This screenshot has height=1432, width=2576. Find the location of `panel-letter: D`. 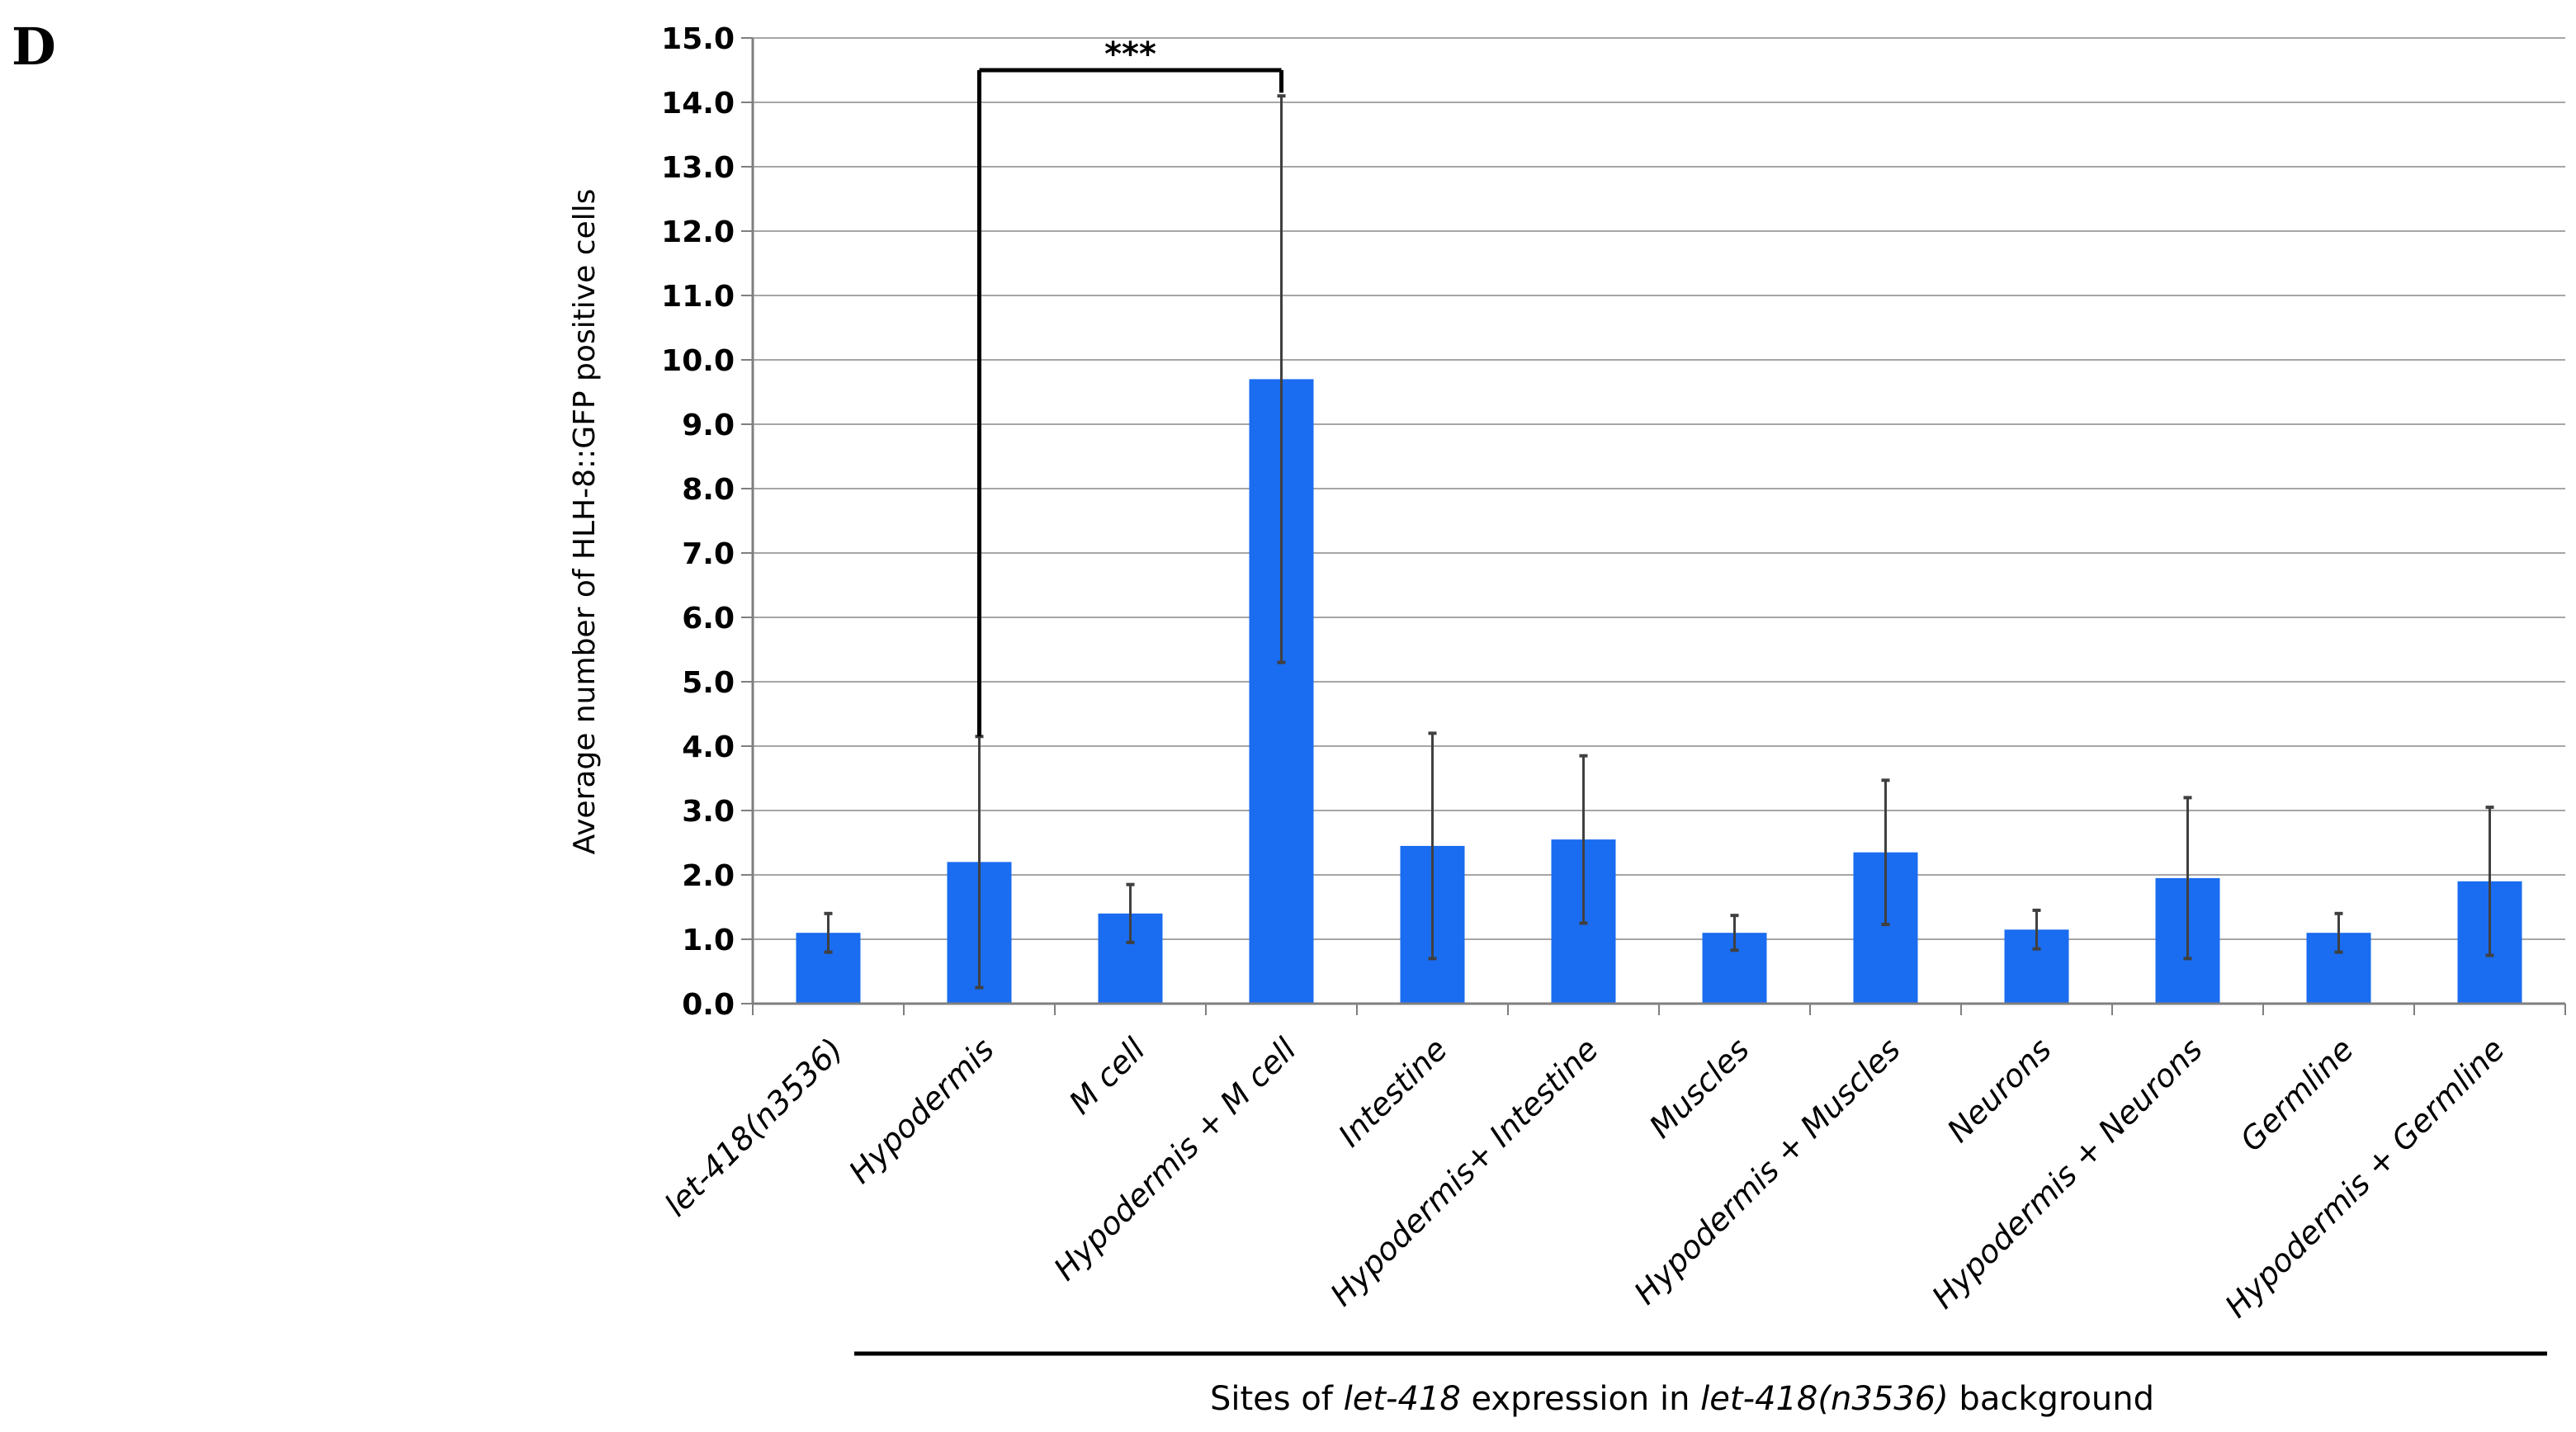

panel-letter: D is located at coordinates (34, 47).